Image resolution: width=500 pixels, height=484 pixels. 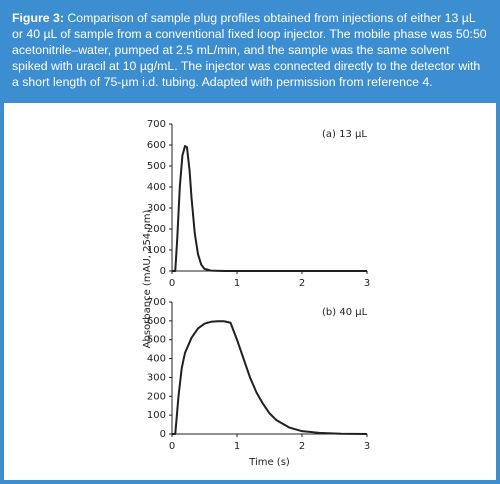 I want to click on caption-label: Figure 3:, so click(x=38, y=18).